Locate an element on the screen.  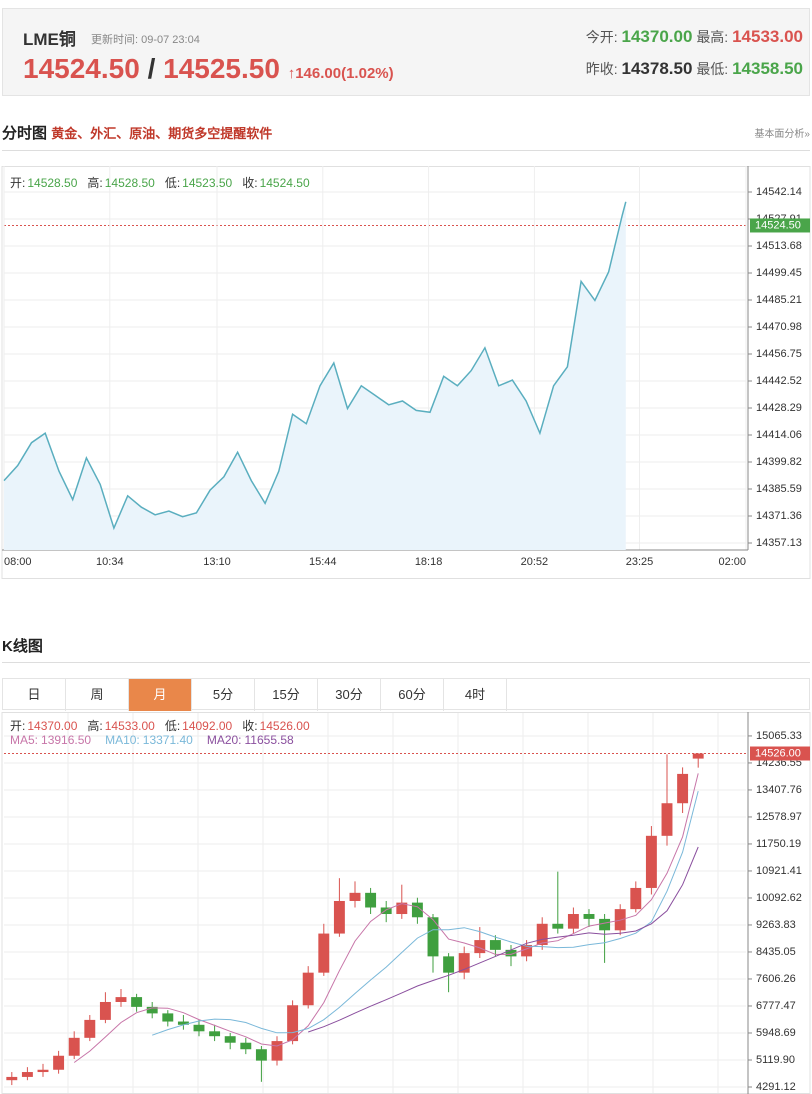
y-tick-label: 14499.45 is located at coordinates (779, 273).